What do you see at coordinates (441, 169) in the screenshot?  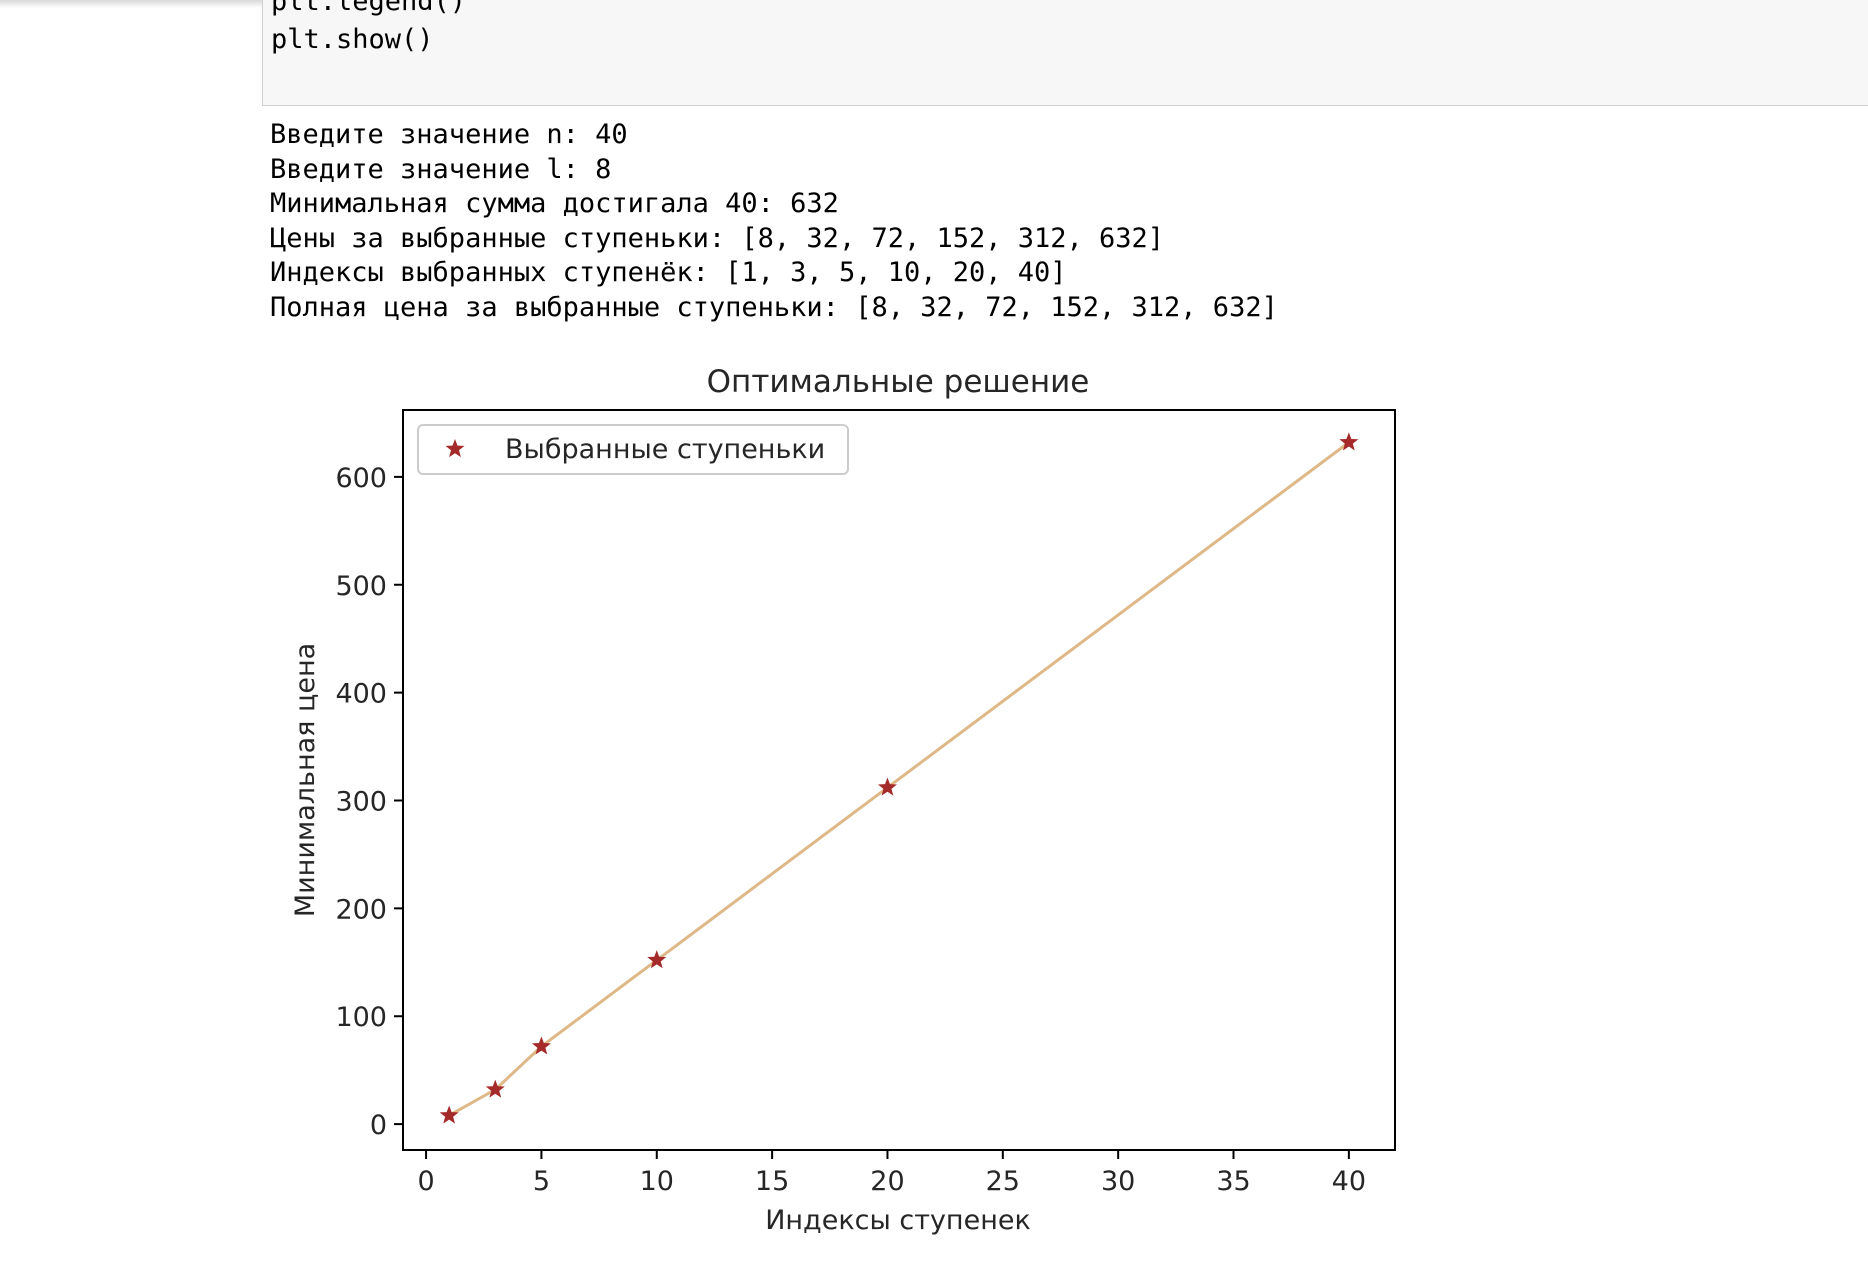 I see `output-line: Введите значение l: 8` at bounding box center [441, 169].